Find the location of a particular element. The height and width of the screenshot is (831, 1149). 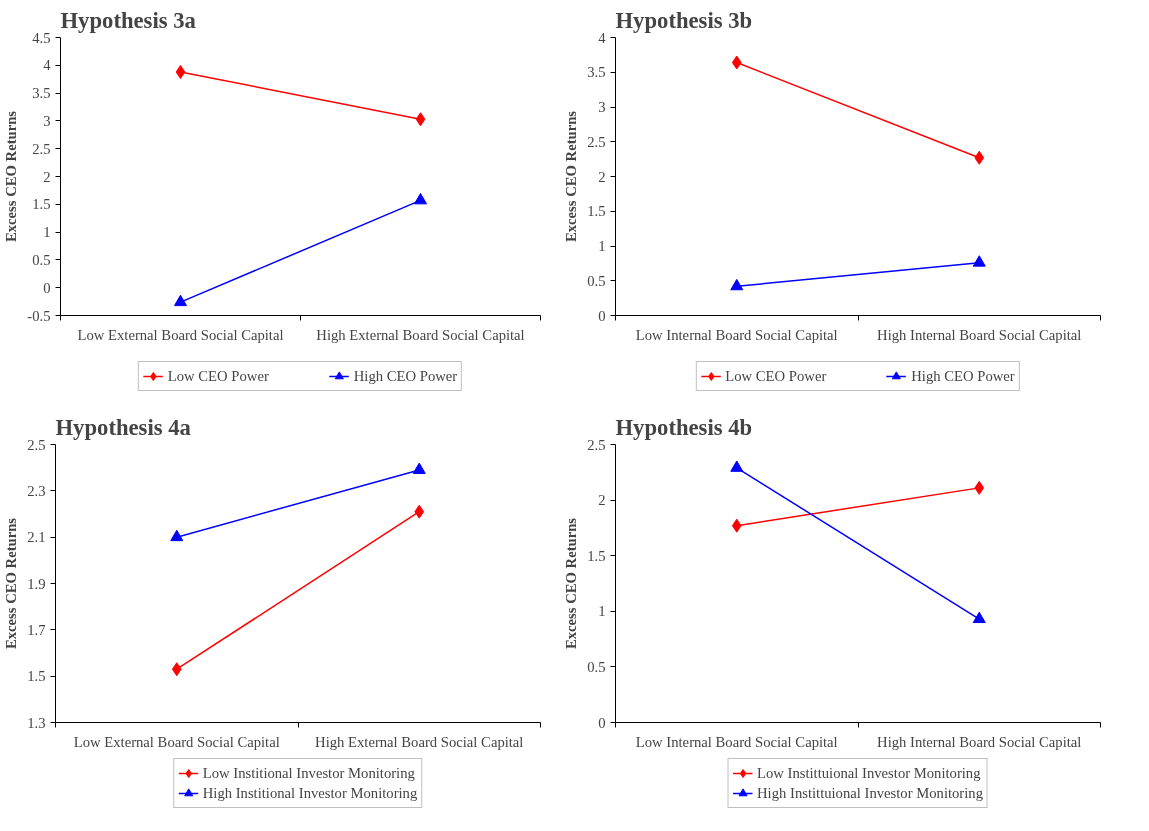

legend-label: Low Institional Investor Monitoring is located at coordinates (308, 773).